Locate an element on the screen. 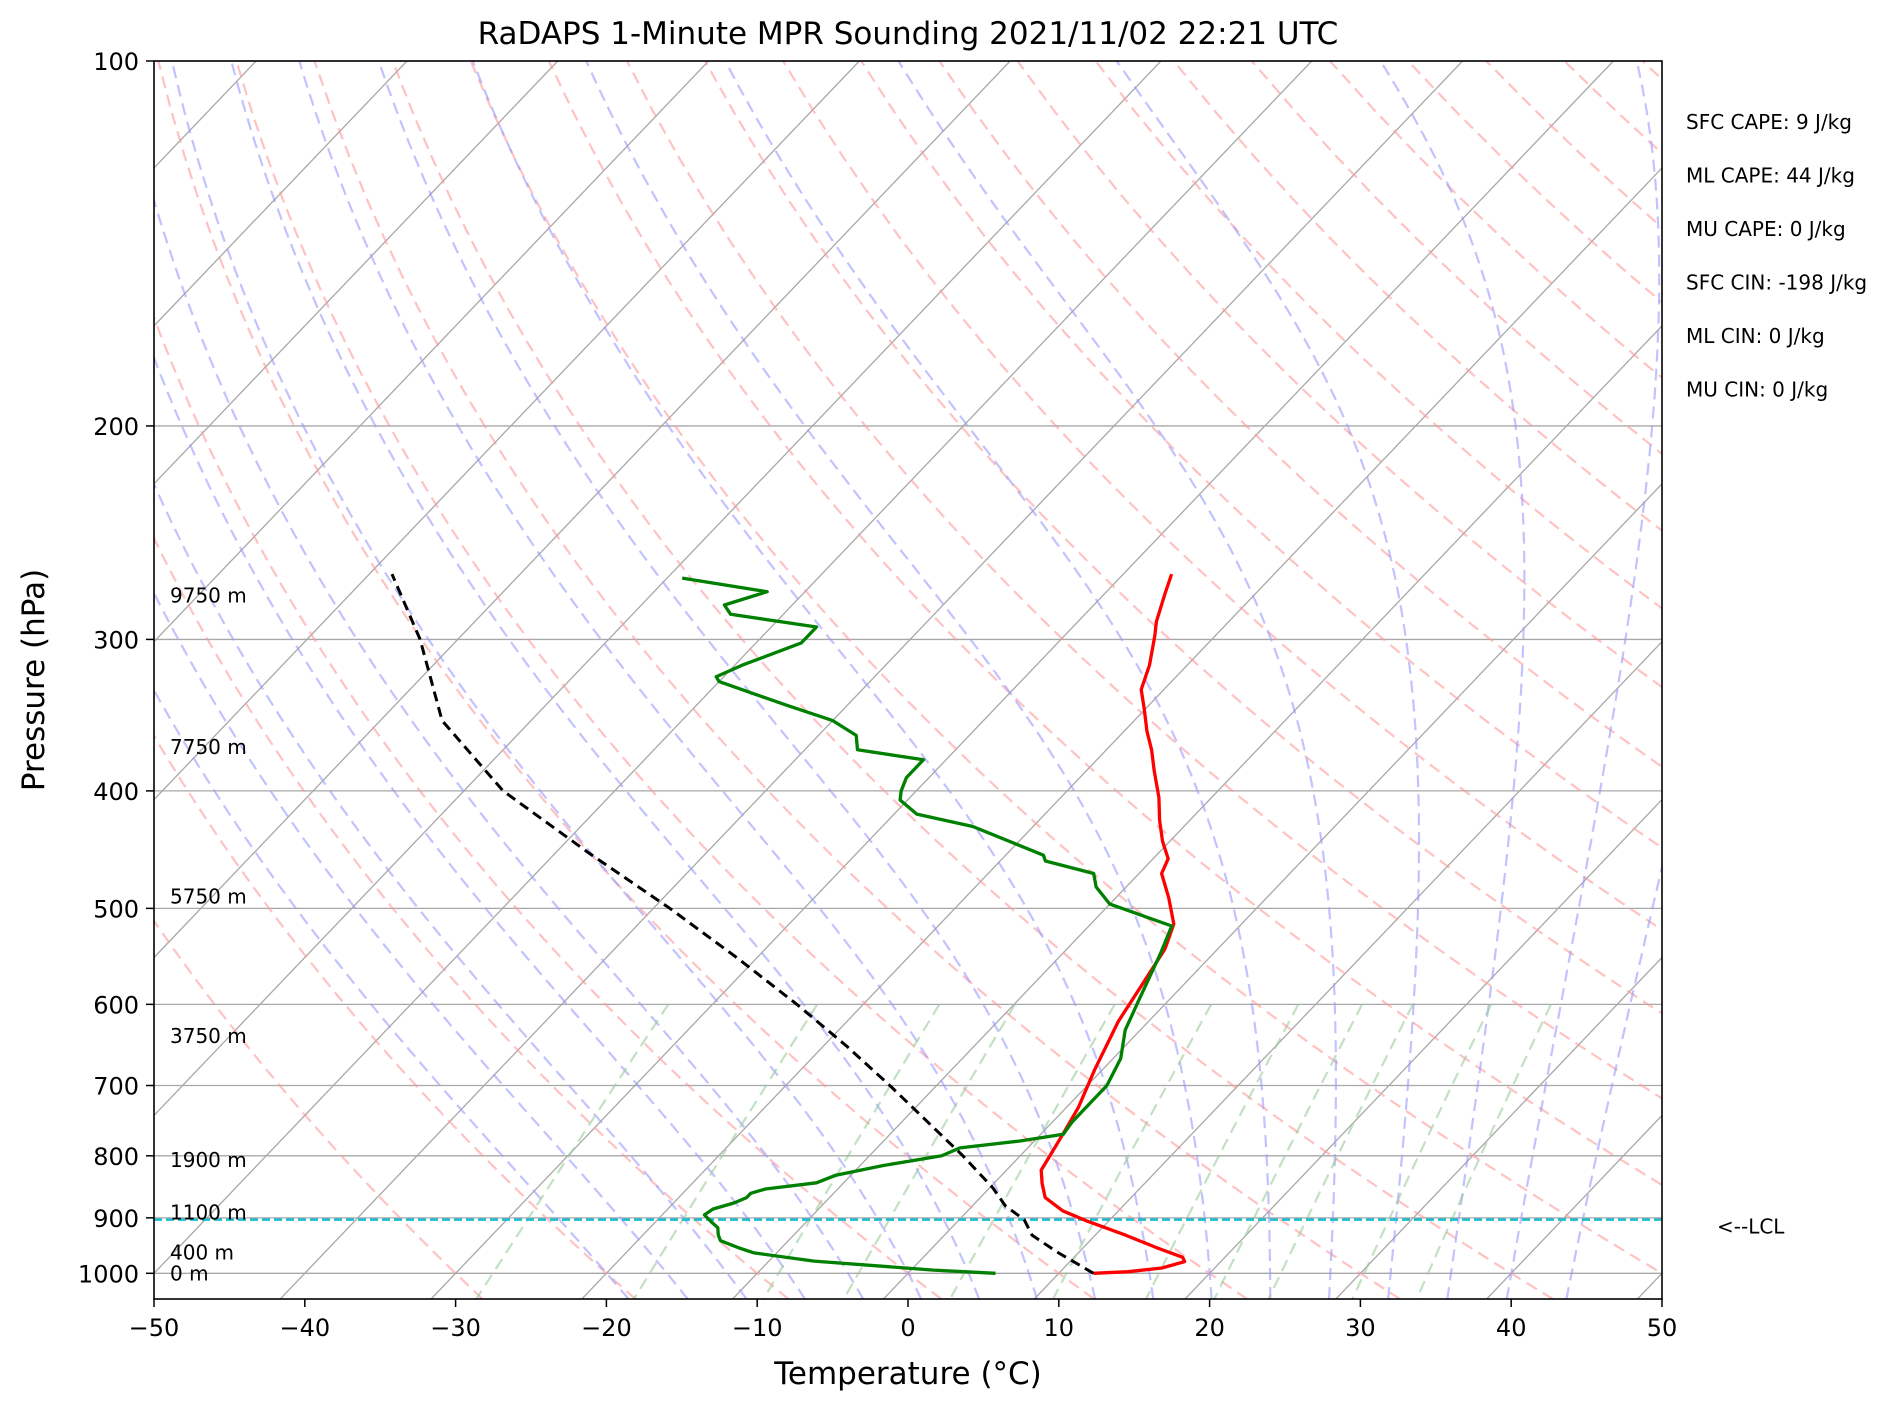  y-tick-label: 200 is located at coordinates (116, 427).